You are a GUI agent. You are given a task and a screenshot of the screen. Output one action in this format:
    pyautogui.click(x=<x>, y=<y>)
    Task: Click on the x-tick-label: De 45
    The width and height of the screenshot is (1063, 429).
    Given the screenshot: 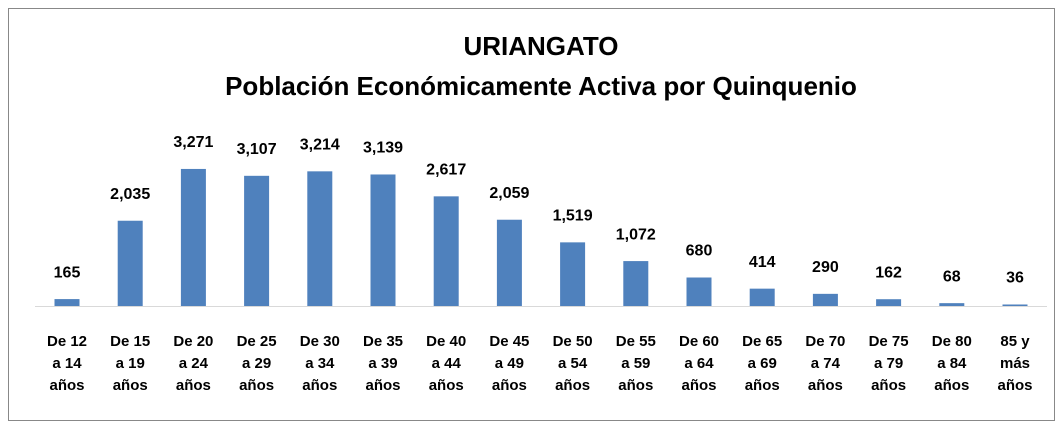 What is the action you would take?
    pyautogui.click(x=509, y=341)
    